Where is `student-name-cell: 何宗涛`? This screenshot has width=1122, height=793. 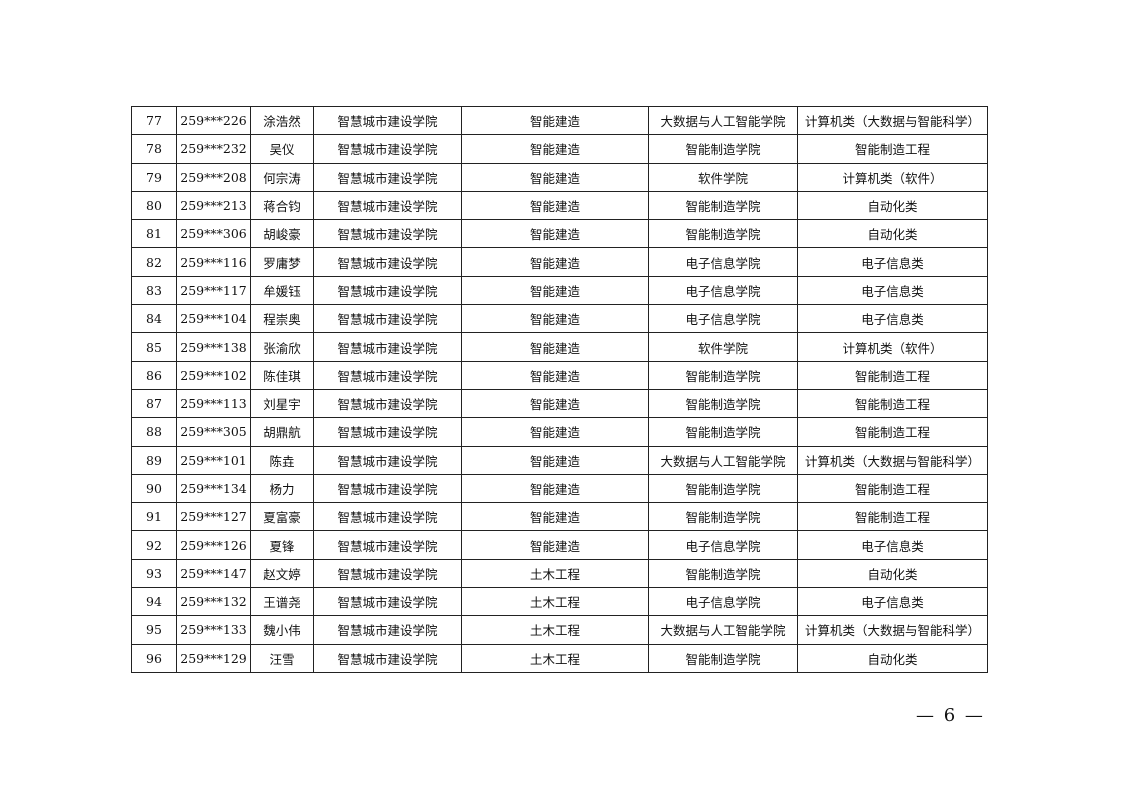 student-name-cell: 何宗涛 is located at coordinates (282, 177).